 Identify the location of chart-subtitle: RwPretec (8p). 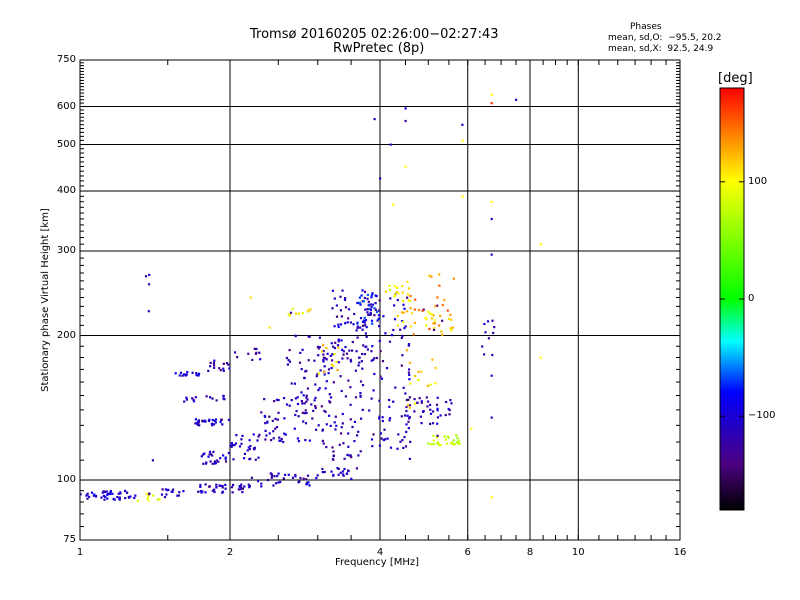
(379, 48).